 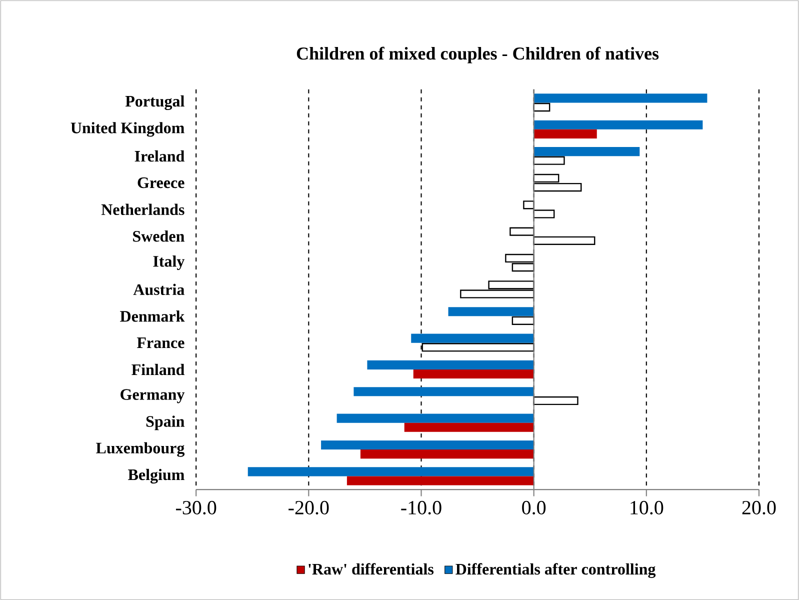 What do you see at coordinates (647, 507) in the screenshot?
I see `x-tick-label: 10.0` at bounding box center [647, 507].